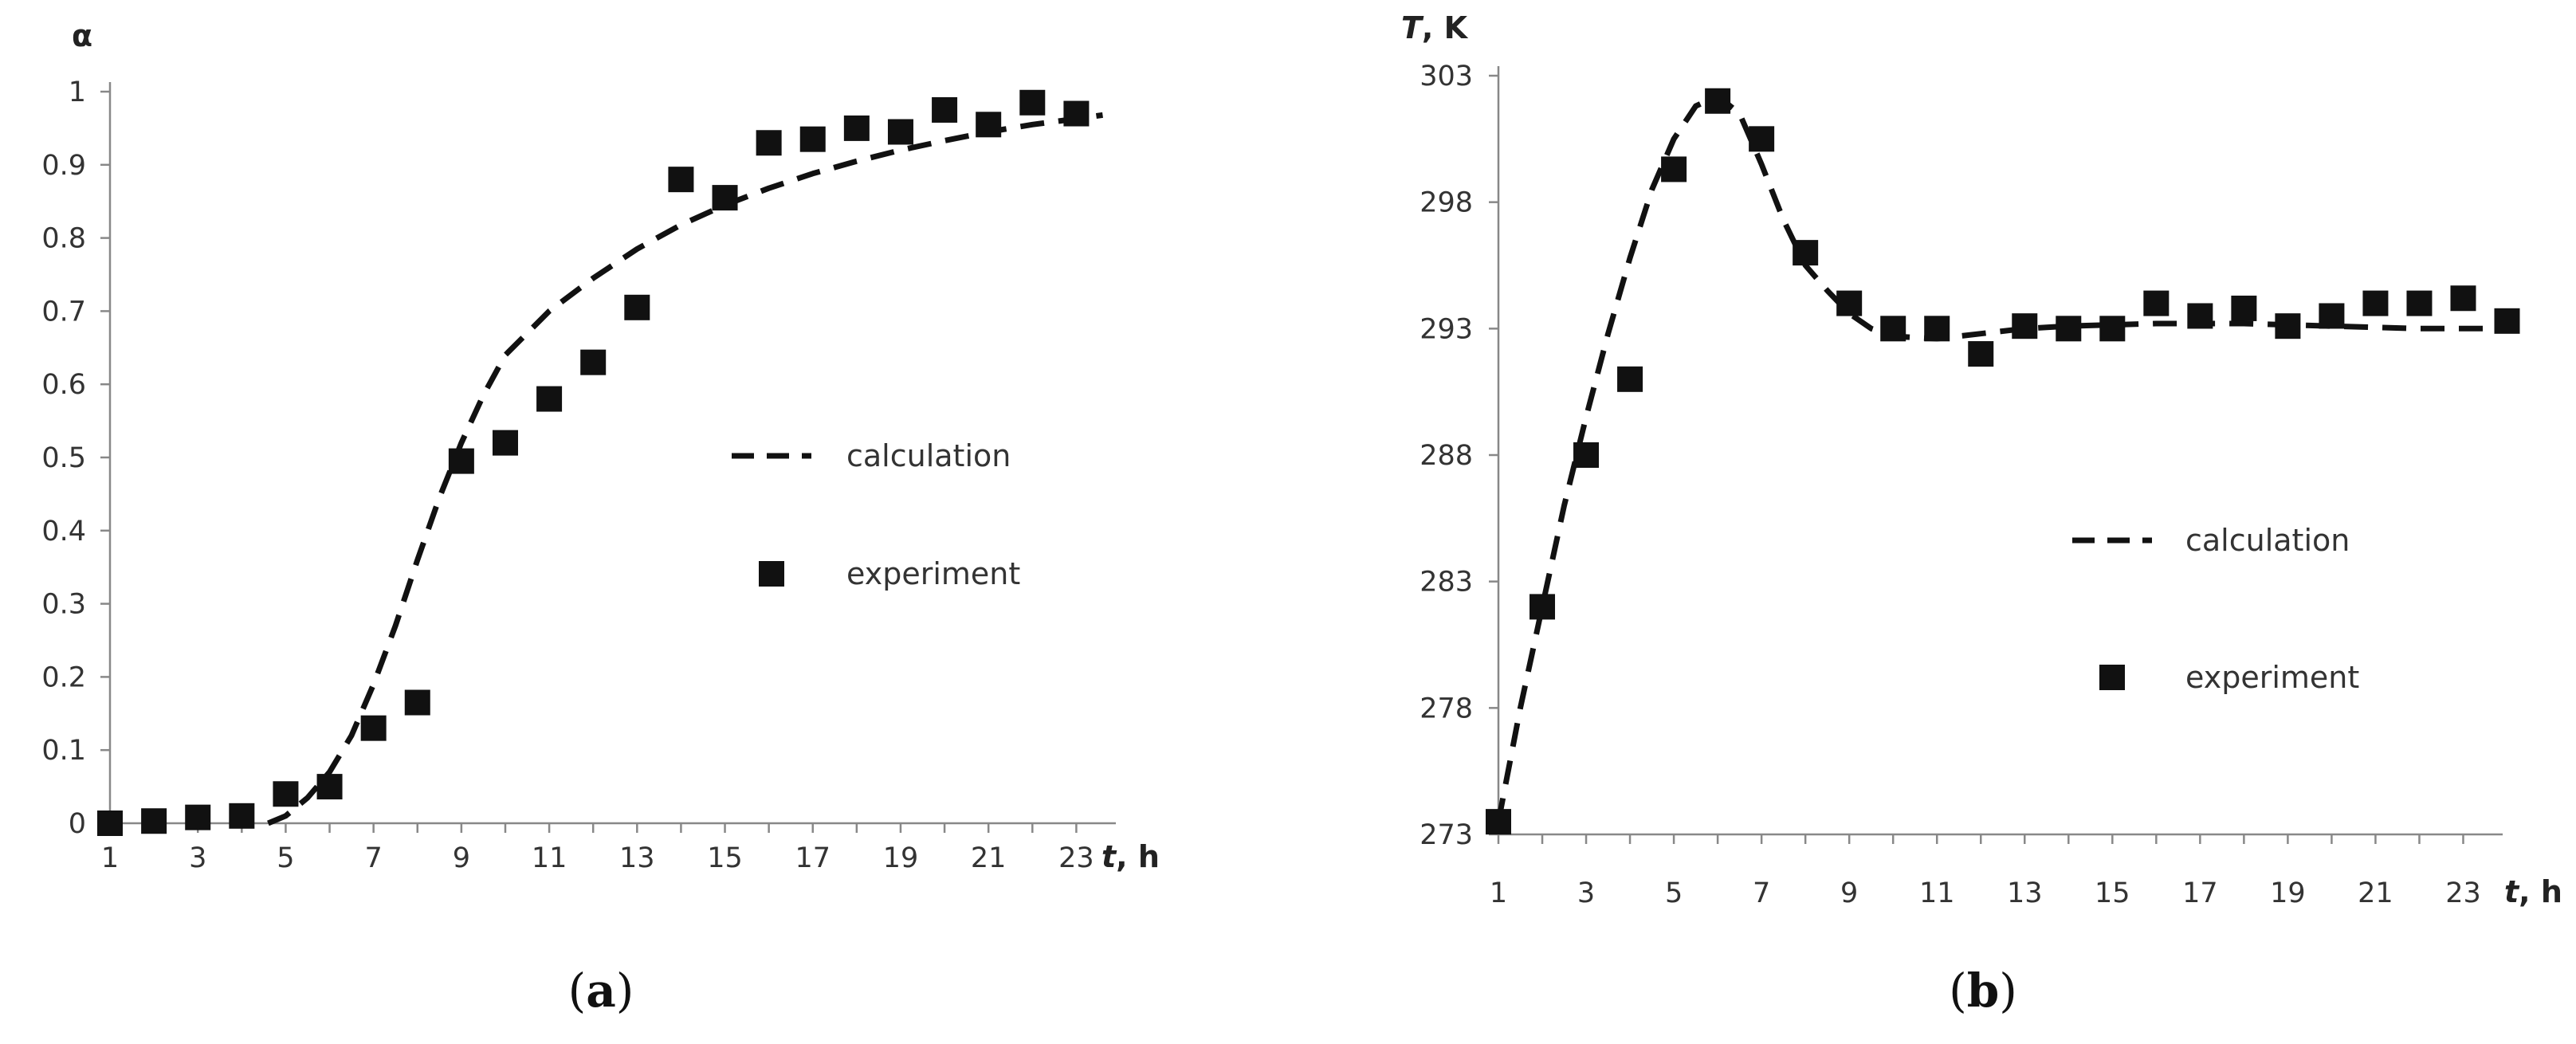  Describe the element at coordinates (63, 605) in the screenshot. I see `y-tick-label: 0.3` at that location.